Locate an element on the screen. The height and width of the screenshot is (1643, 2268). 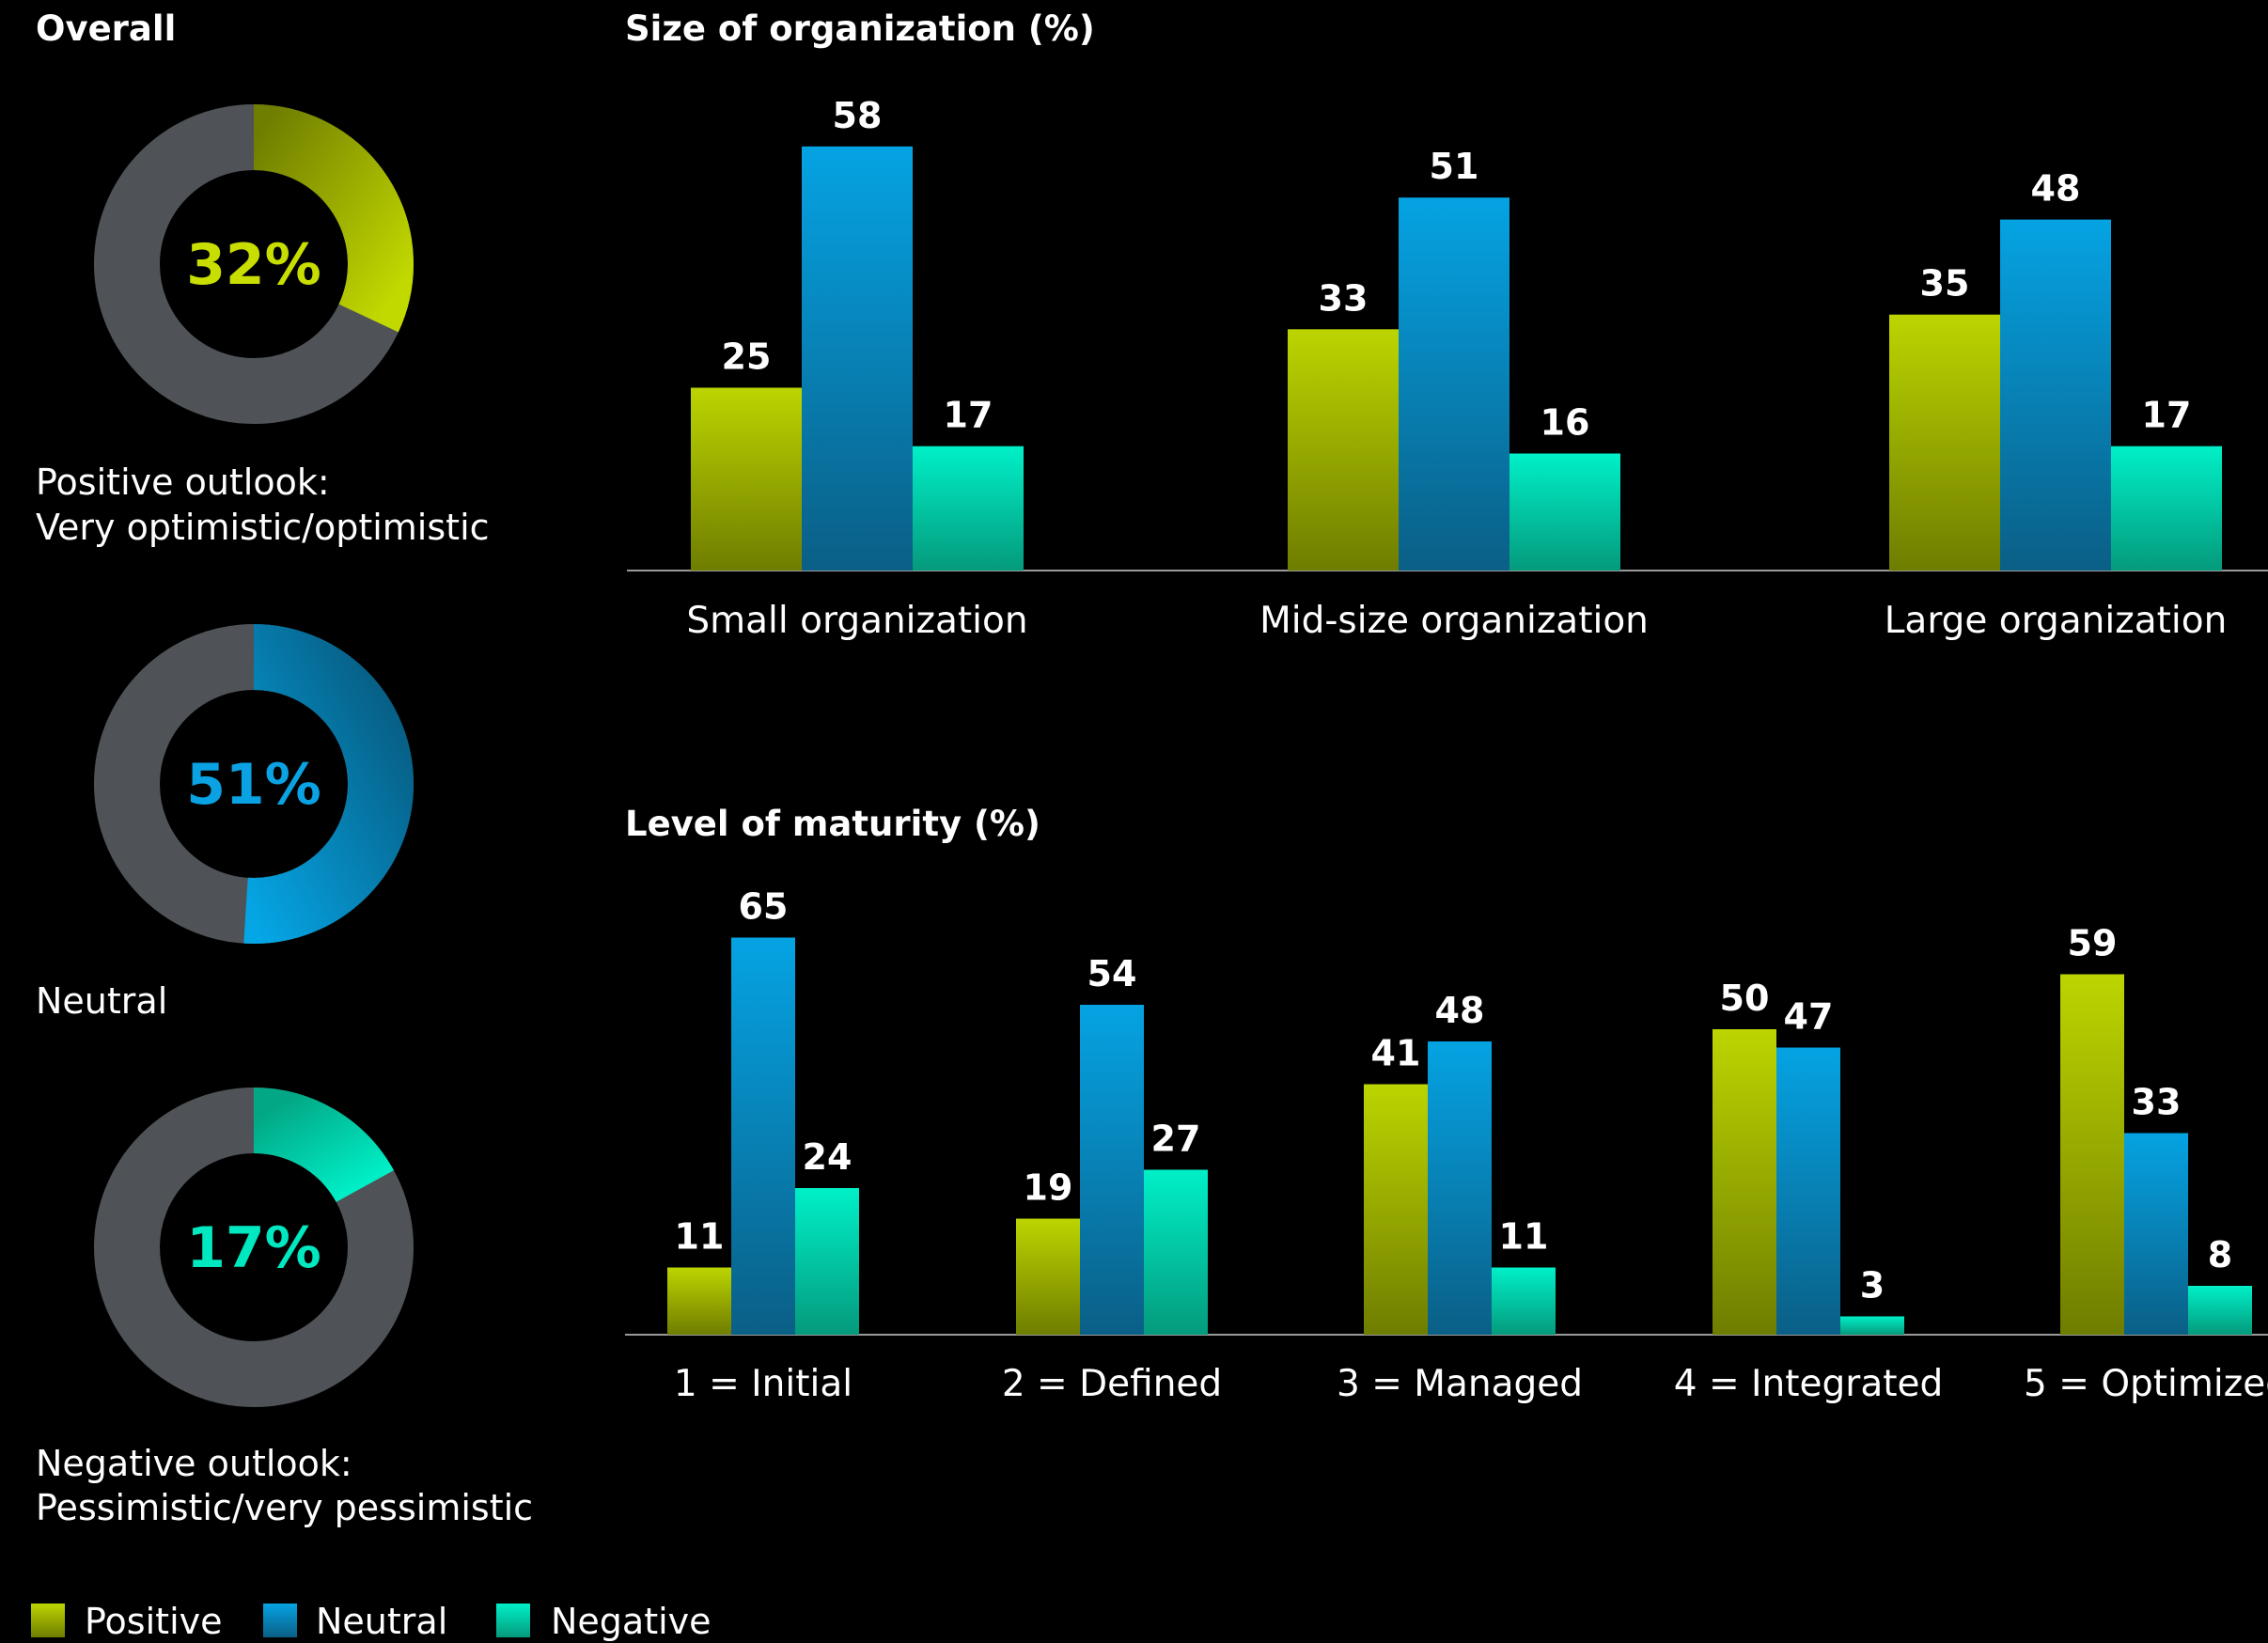
size-value-label-neutral-1: 58 is located at coordinates (858, 116).